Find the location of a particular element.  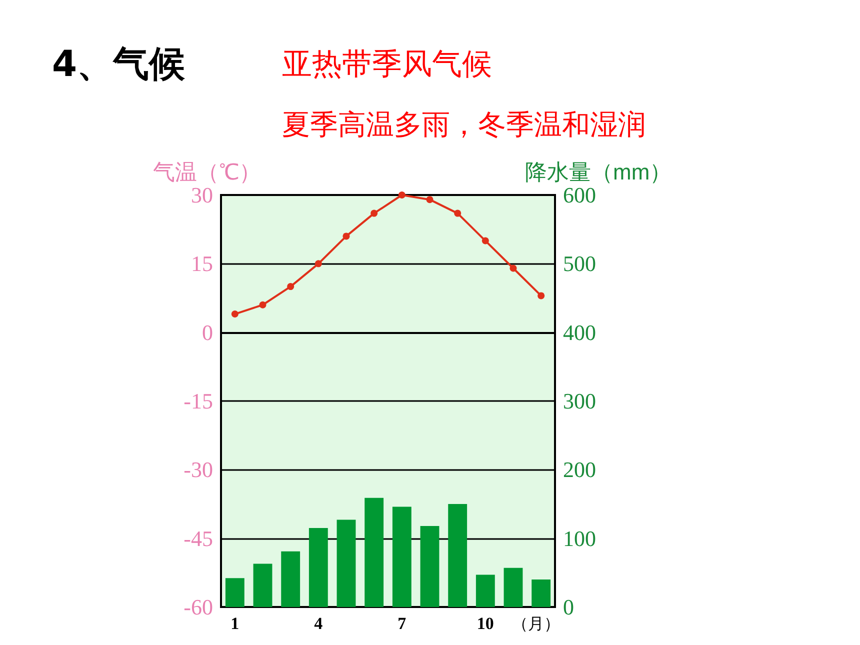

y2-tick-label: 0 is located at coordinates (568, 607).